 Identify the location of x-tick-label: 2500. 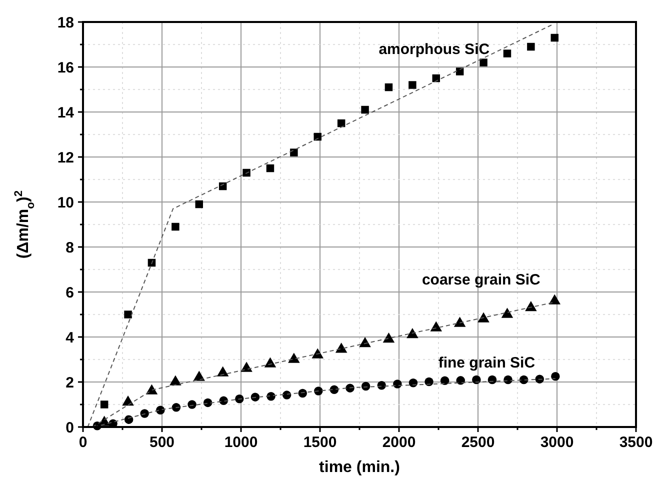
(478, 442).